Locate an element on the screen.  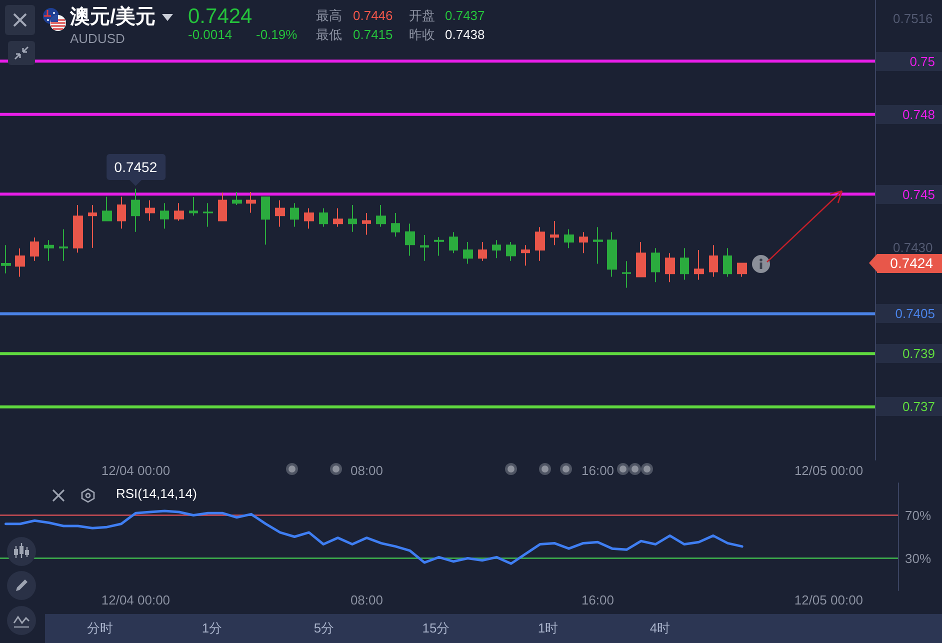
annotation: 最低 is located at coordinates (329, 34).